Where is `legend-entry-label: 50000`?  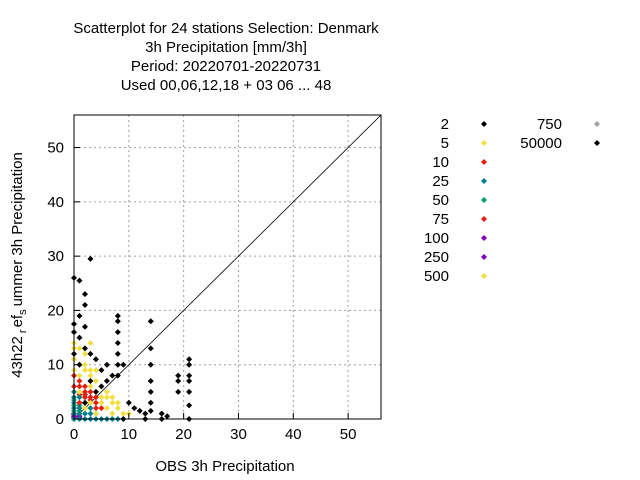
legend-entry-label: 50000 is located at coordinates (541, 143).